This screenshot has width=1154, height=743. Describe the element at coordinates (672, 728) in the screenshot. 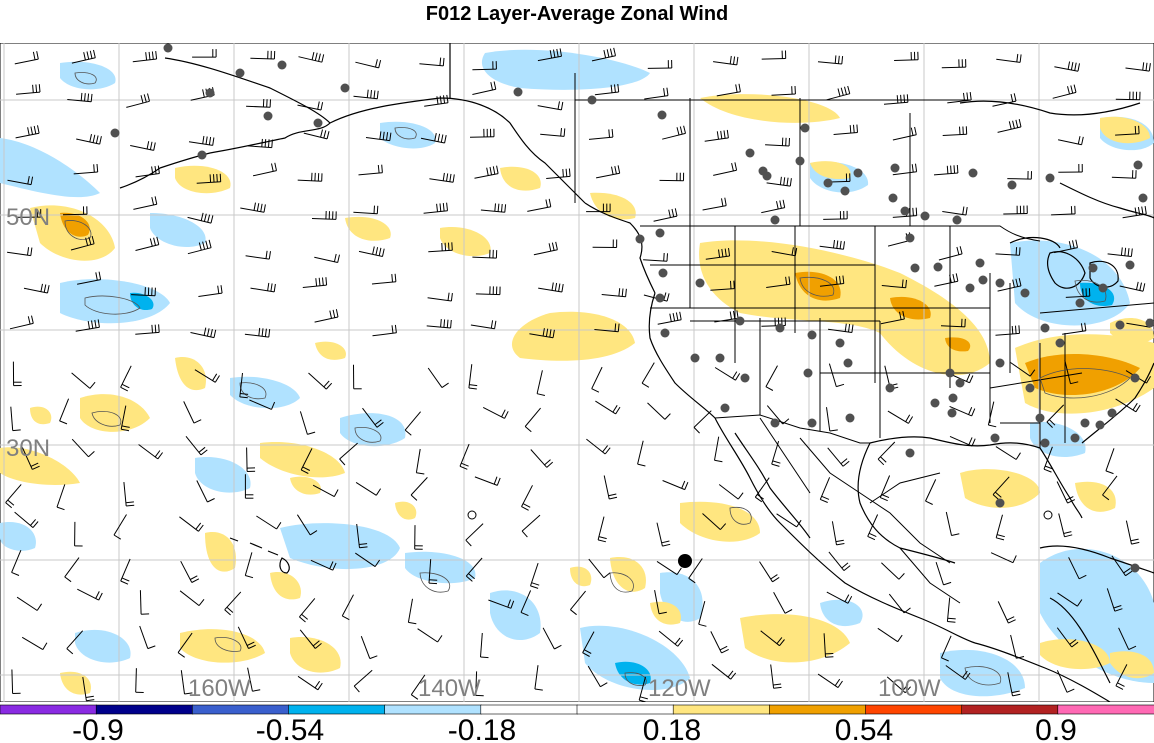

I see `colorbar-label: 0.18` at that location.